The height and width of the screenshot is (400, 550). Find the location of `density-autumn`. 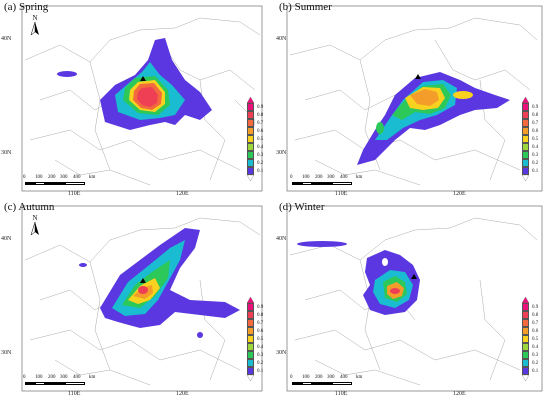

density-autumn is located at coordinates (159, 283).